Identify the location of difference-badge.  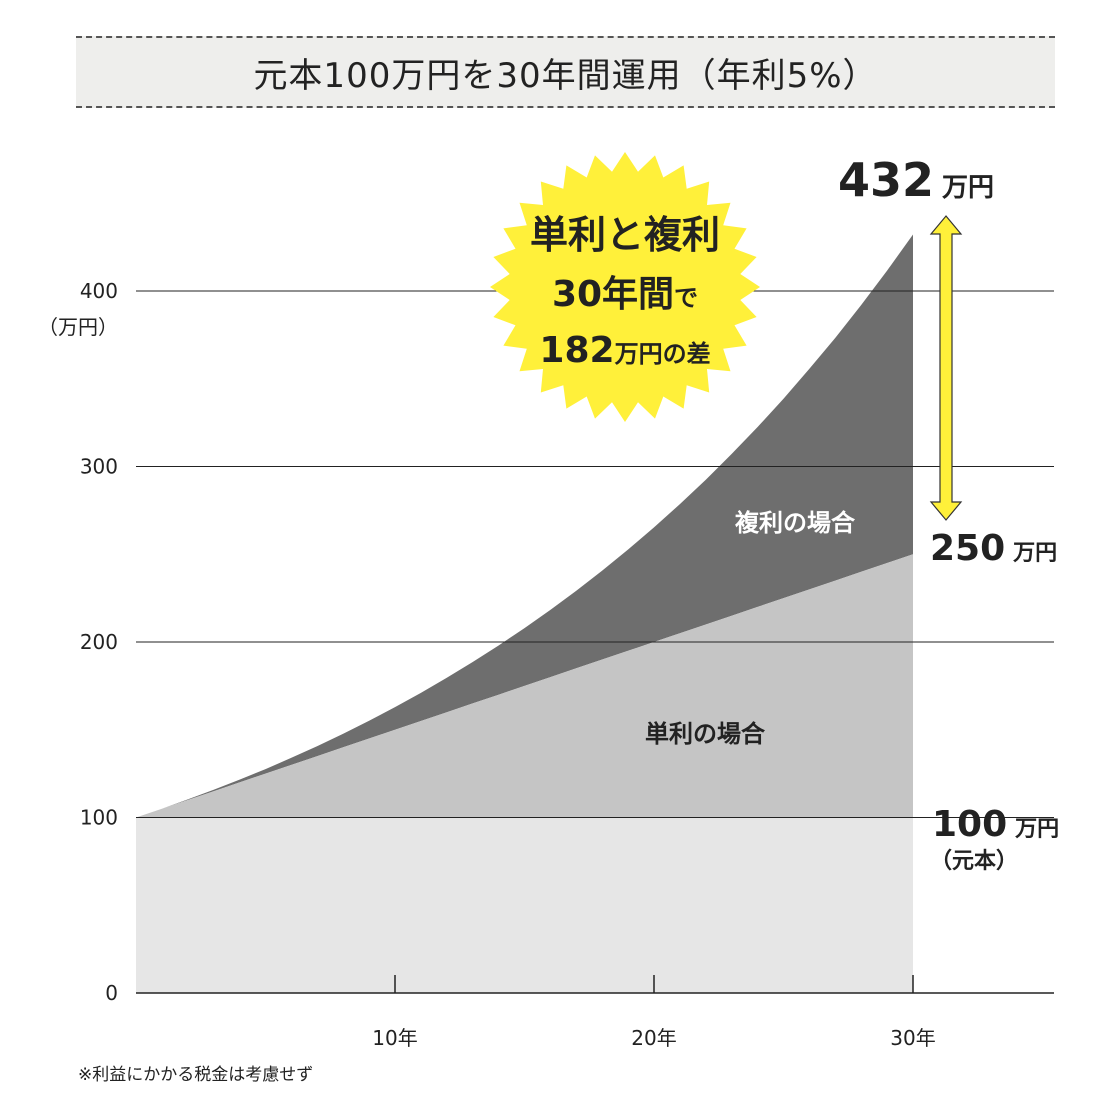
(625, 287).